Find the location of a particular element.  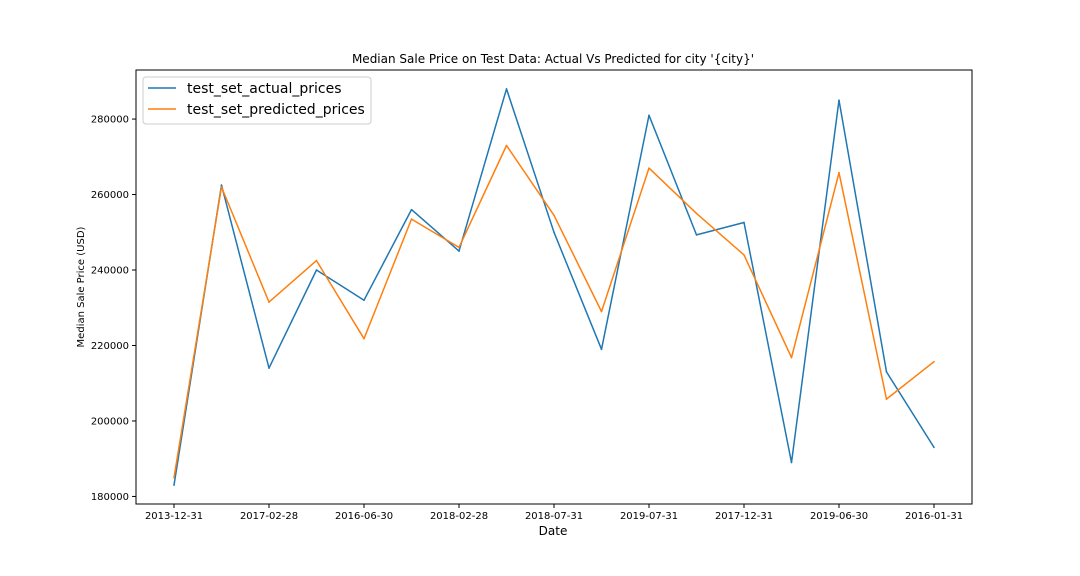

x-tick-label: 2018-07-31 is located at coordinates (554, 516).